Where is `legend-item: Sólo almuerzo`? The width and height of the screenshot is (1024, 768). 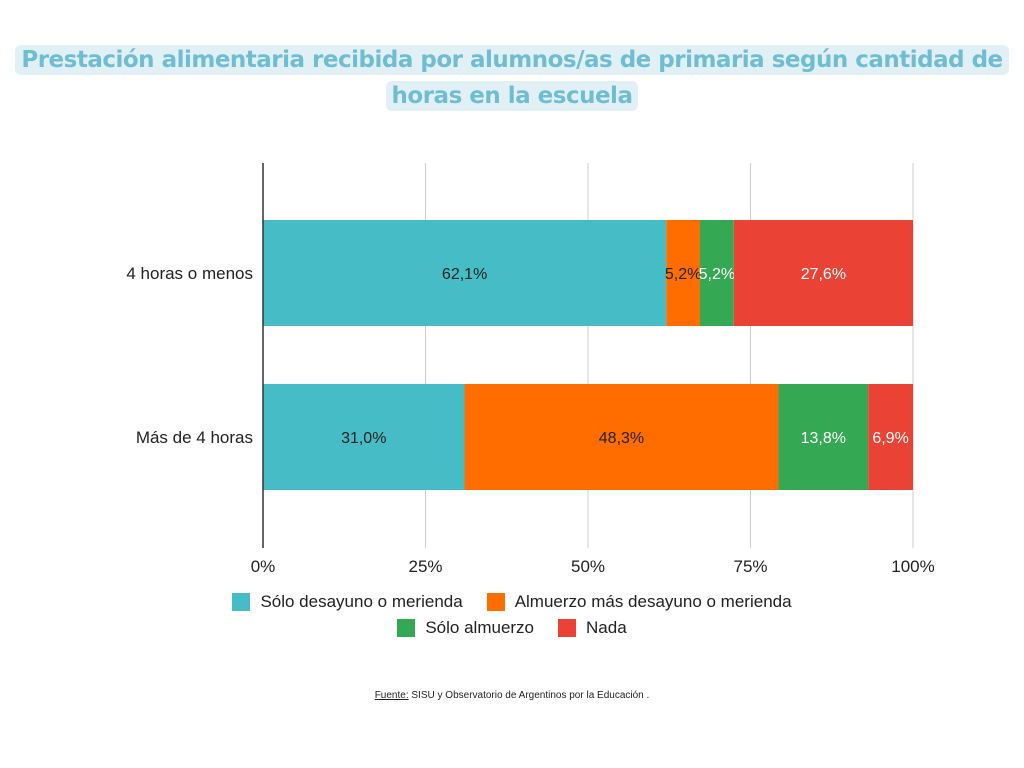 legend-item: Sólo almuerzo is located at coordinates (465, 628).